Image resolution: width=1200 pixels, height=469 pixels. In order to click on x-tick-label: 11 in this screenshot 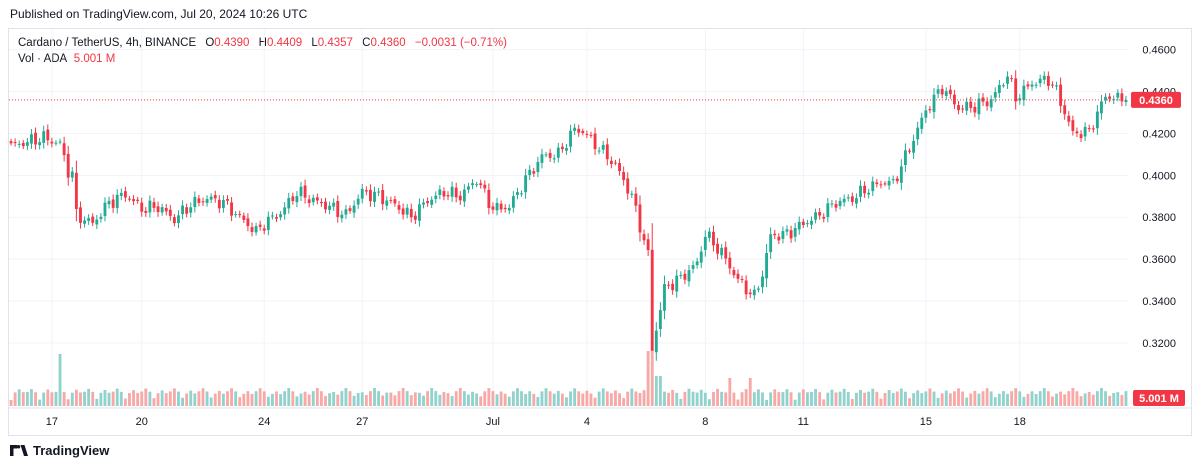, I will do `click(803, 422)`.